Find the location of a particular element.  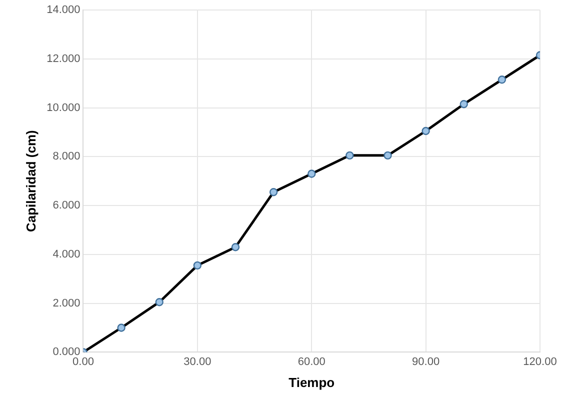

x-tick-label: 90.00 is located at coordinates (426, 362).